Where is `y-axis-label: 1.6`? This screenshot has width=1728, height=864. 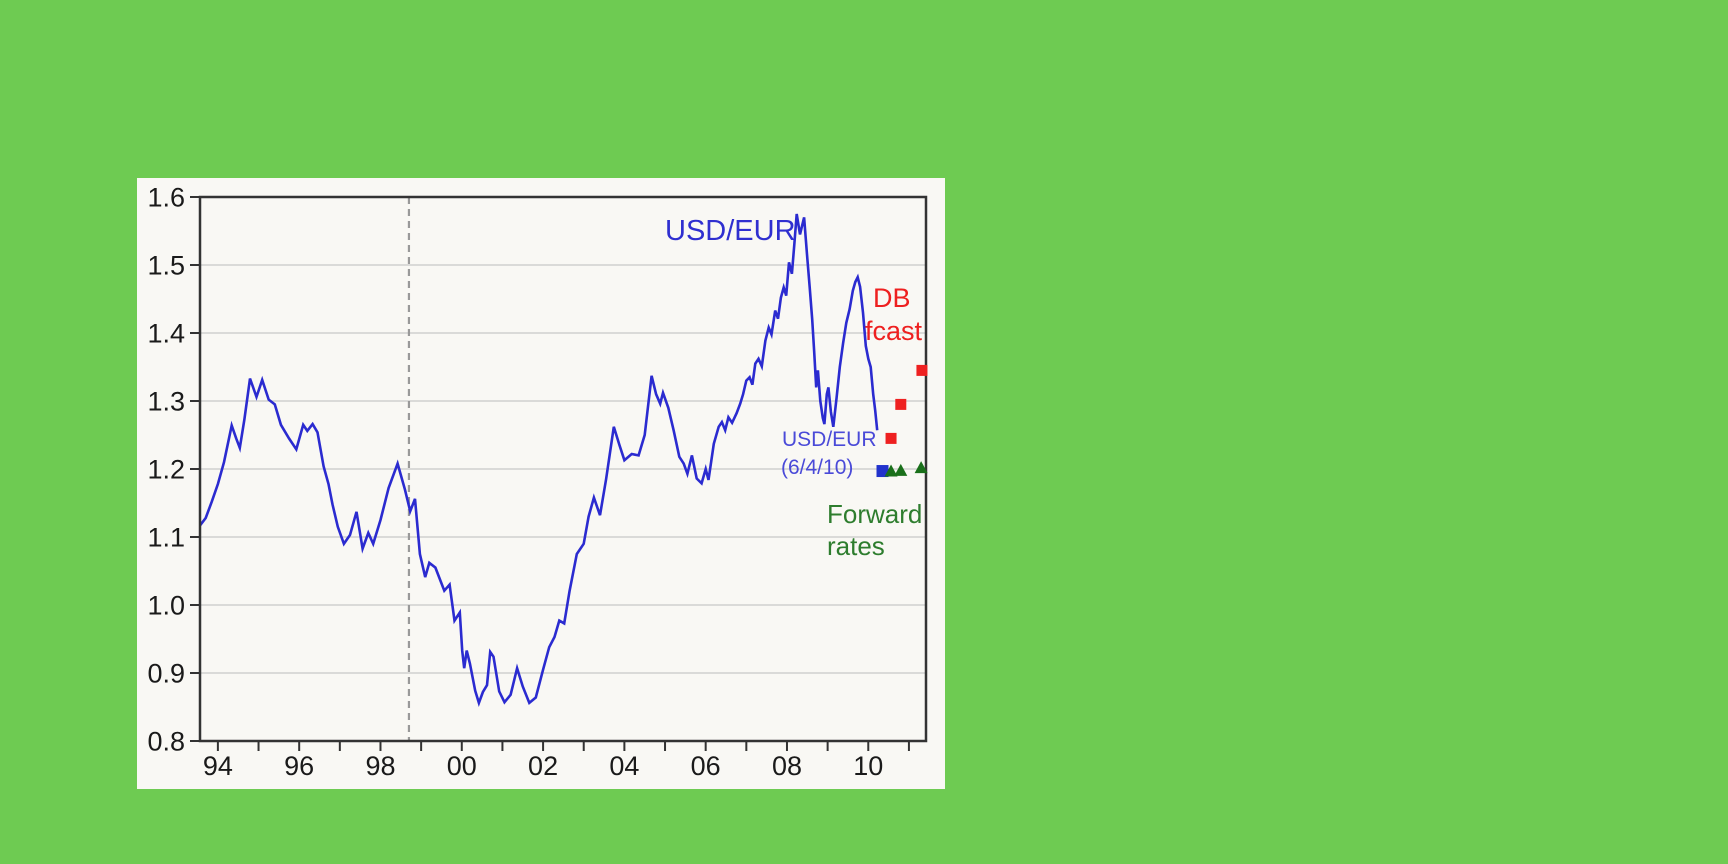 y-axis-label: 1.6 is located at coordinates (166, 198).